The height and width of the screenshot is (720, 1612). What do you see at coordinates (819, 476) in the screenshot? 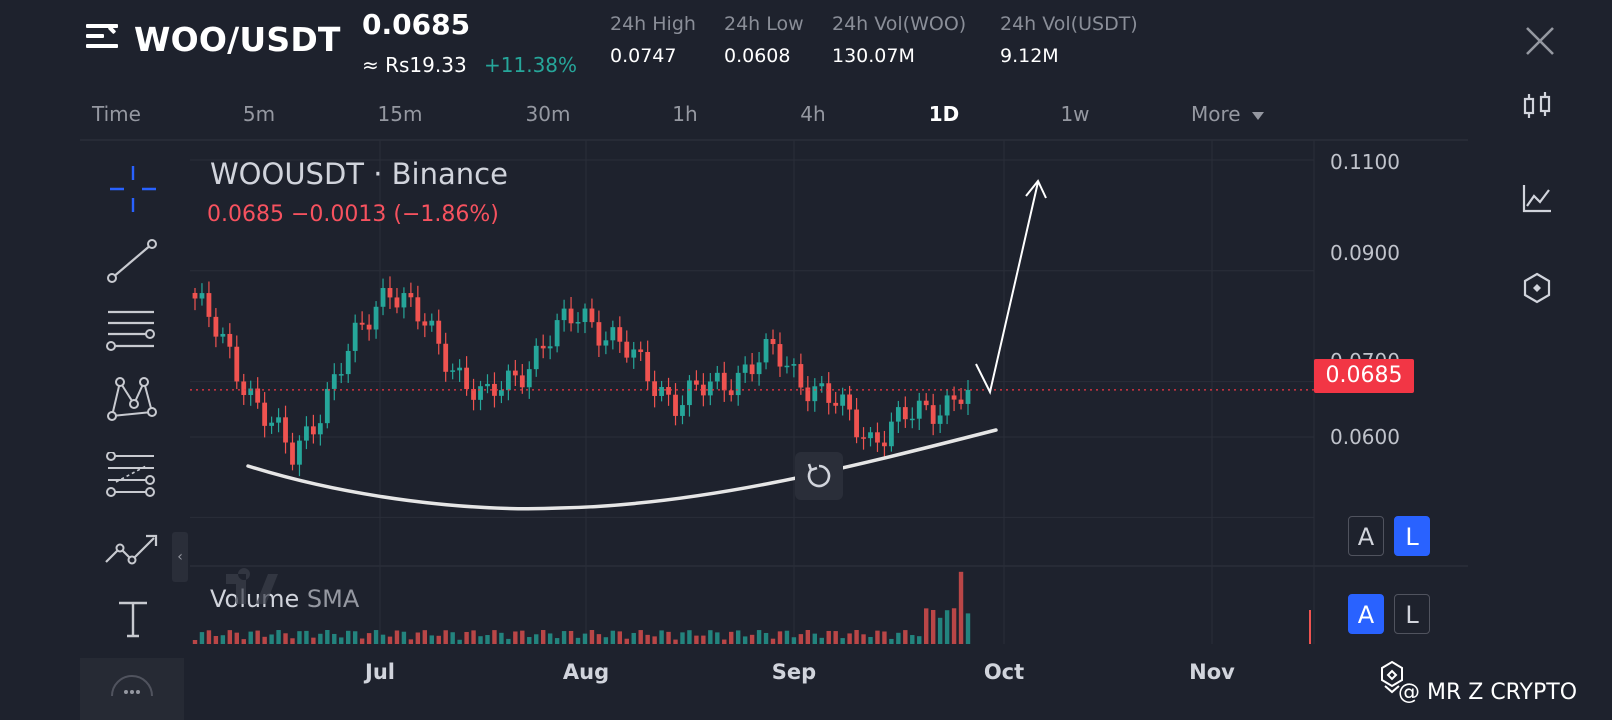
I see `reset-chart-button` at bounding box center [819, 476].